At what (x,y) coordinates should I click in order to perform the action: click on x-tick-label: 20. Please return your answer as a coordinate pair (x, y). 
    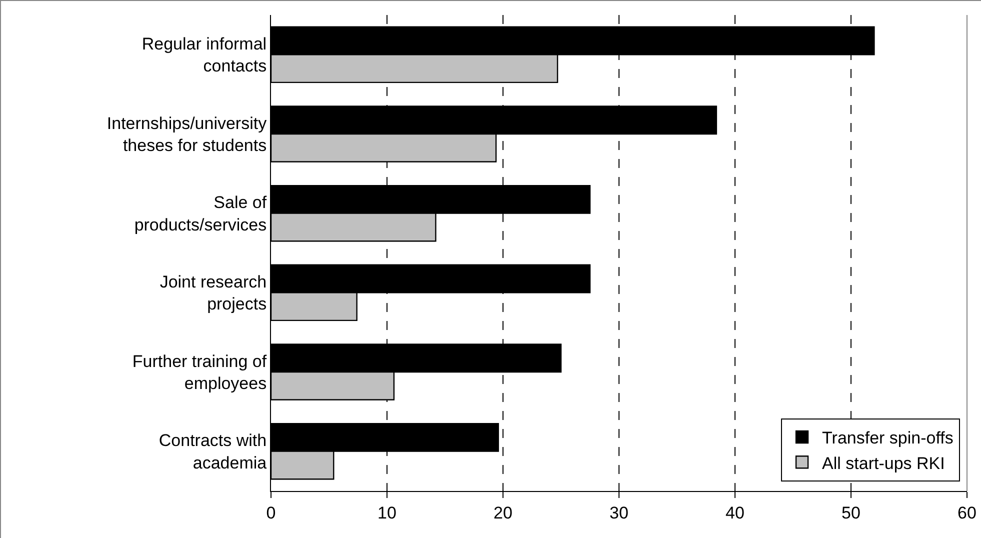
    Looking at the image, I should click on (503, 512).